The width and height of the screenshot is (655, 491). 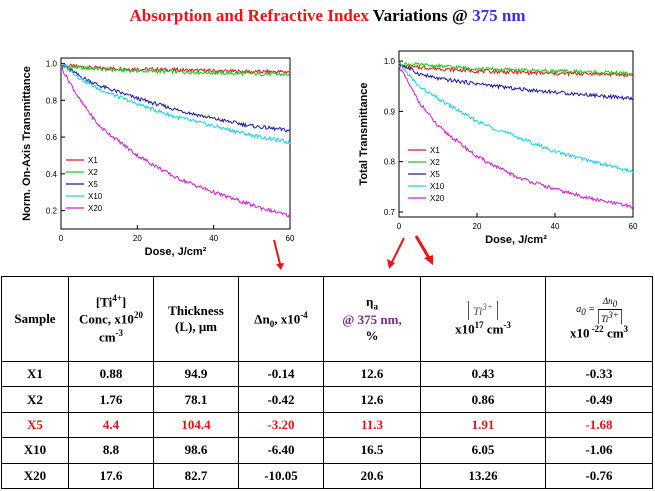 I want to click on table-row: X1 0.88 94.9 -0.14 12.6 0.43 -0.33, so click(x=327, y=374).